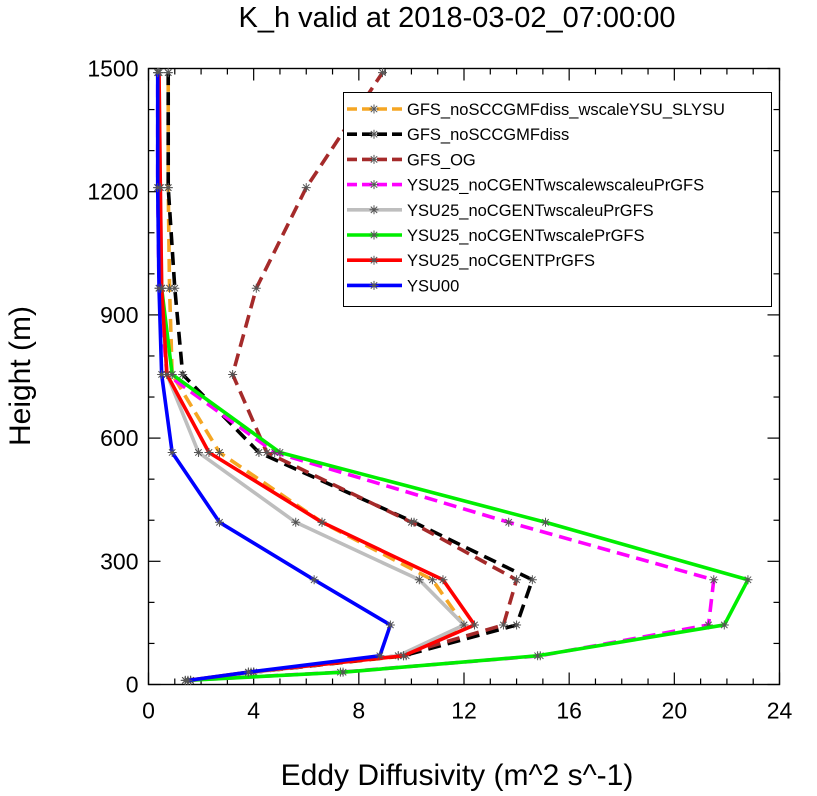 Image resolution: width=817 pixels, height=796 pixels. Describe the element at coordinates (488, 135) in the screenshot. I see `legend-label: GFS_noSCCGMFdiss` at that location.